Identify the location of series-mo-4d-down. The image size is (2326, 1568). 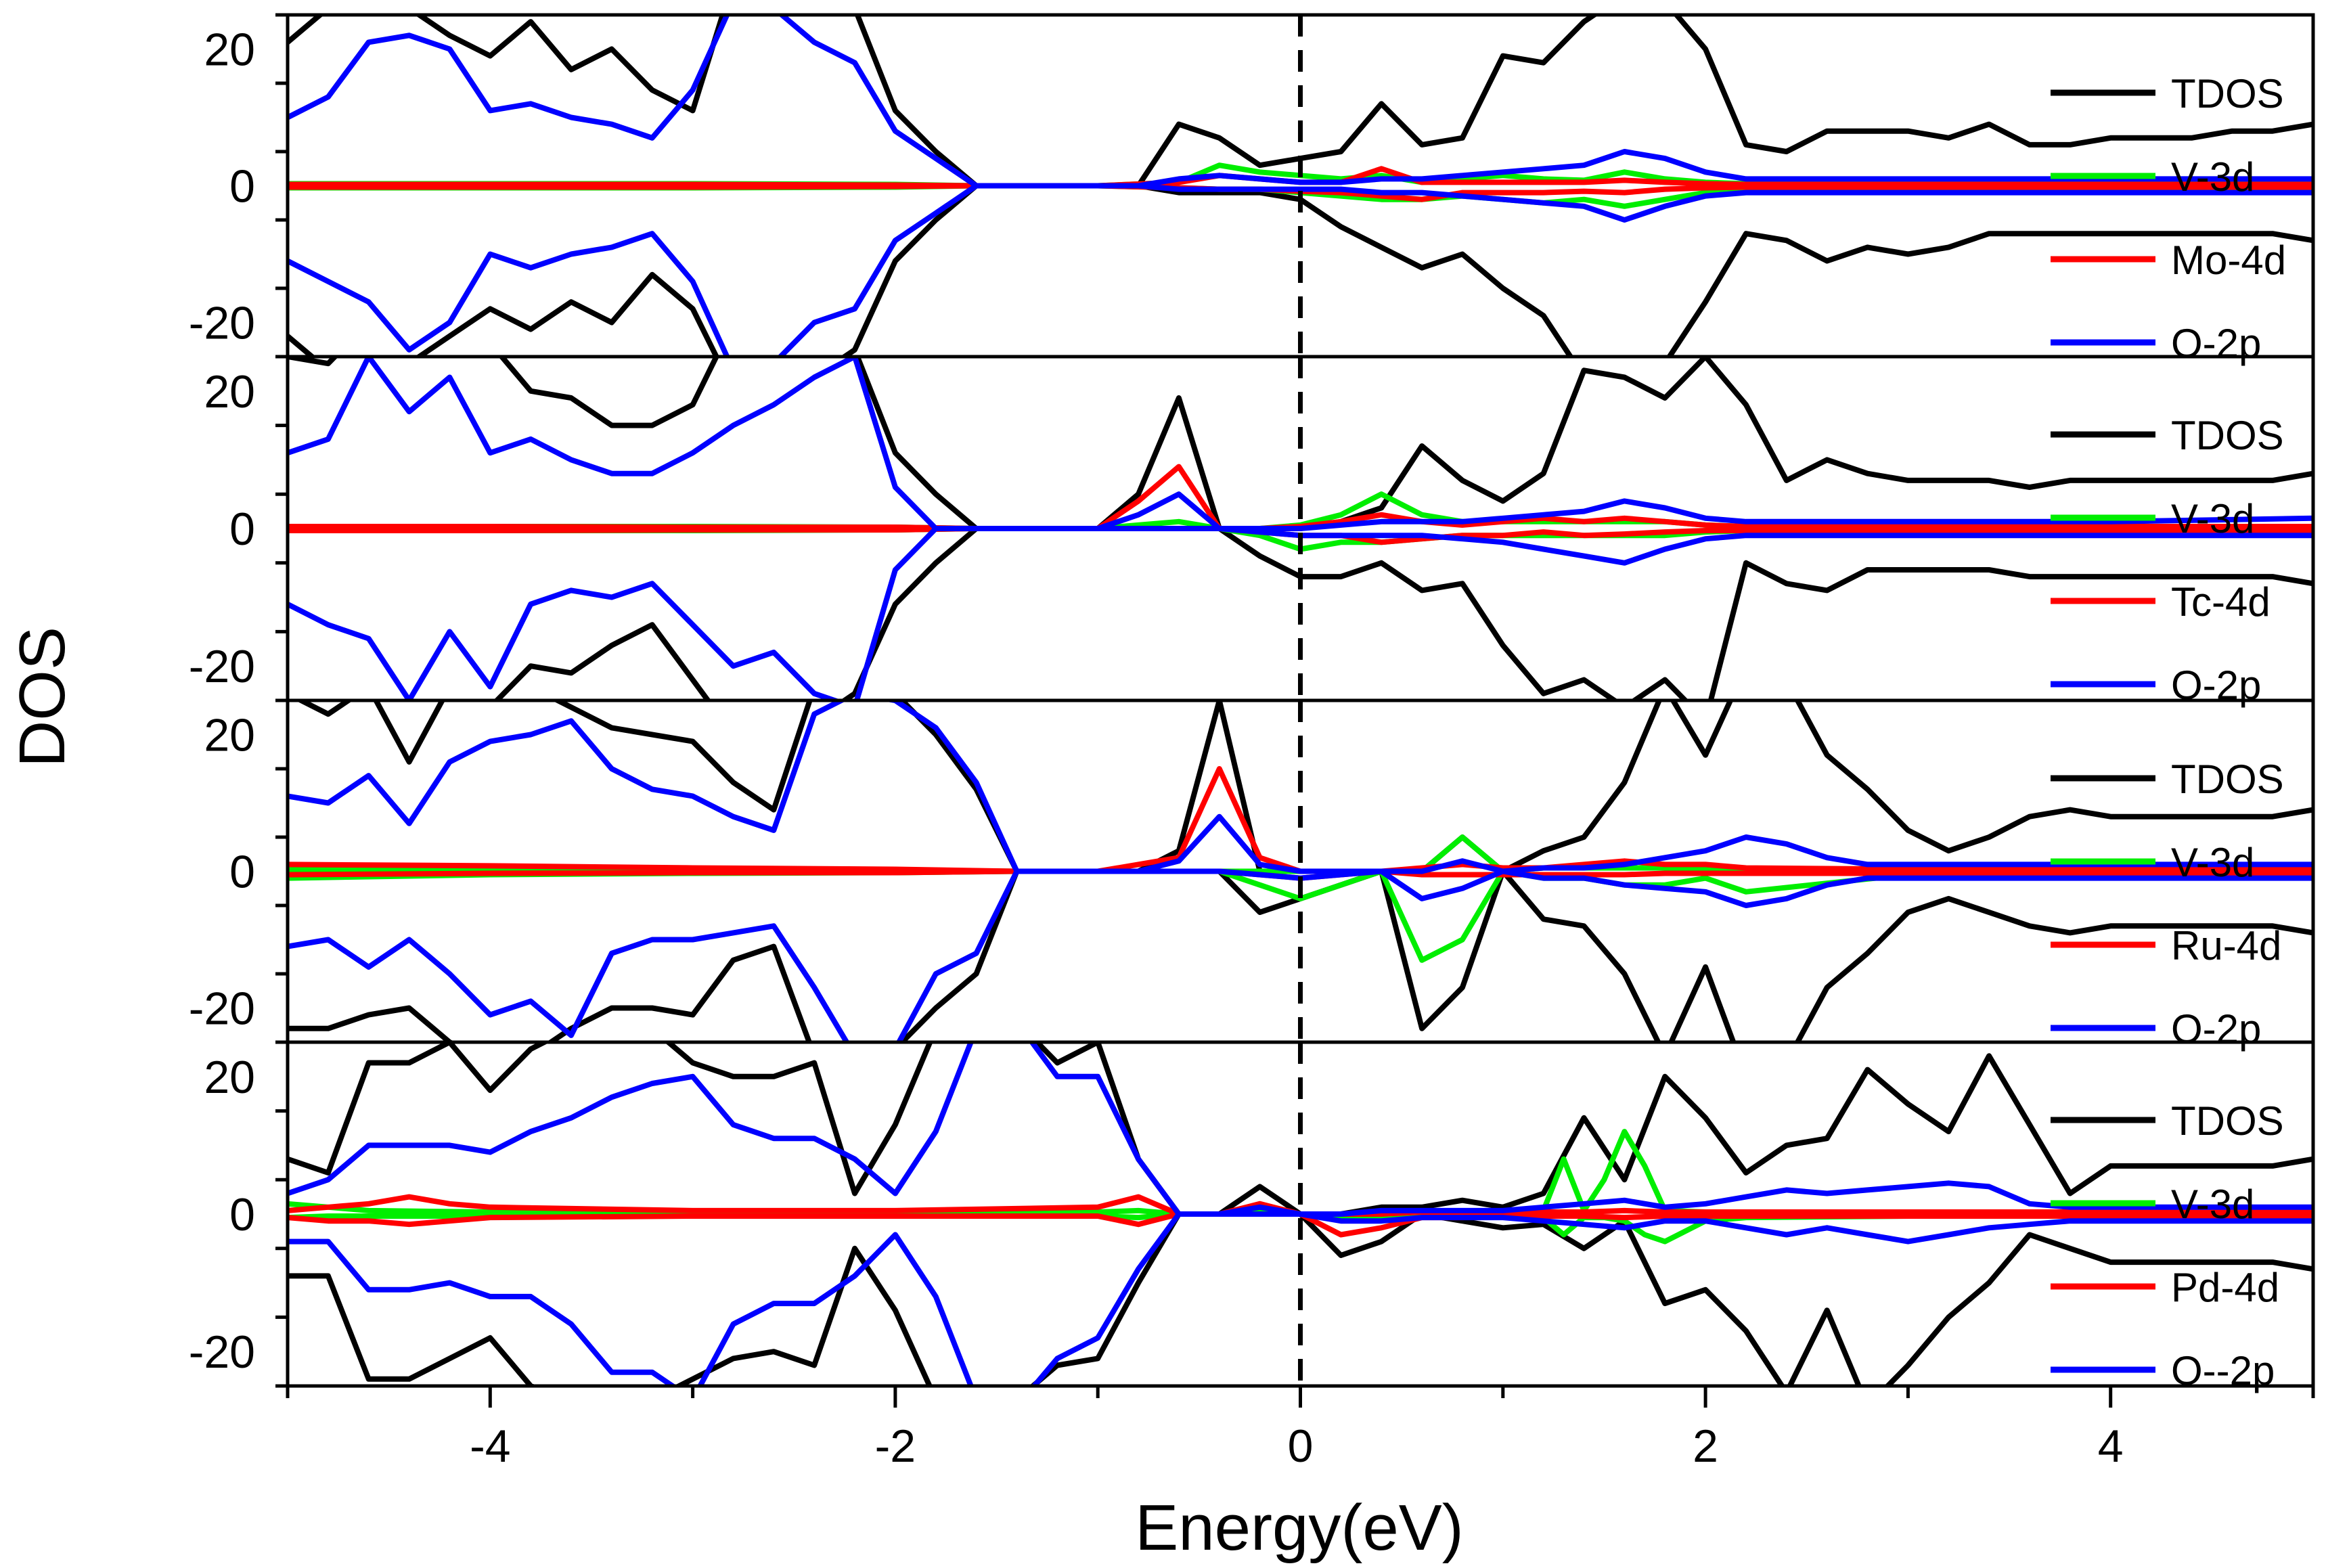
(1300, 192).